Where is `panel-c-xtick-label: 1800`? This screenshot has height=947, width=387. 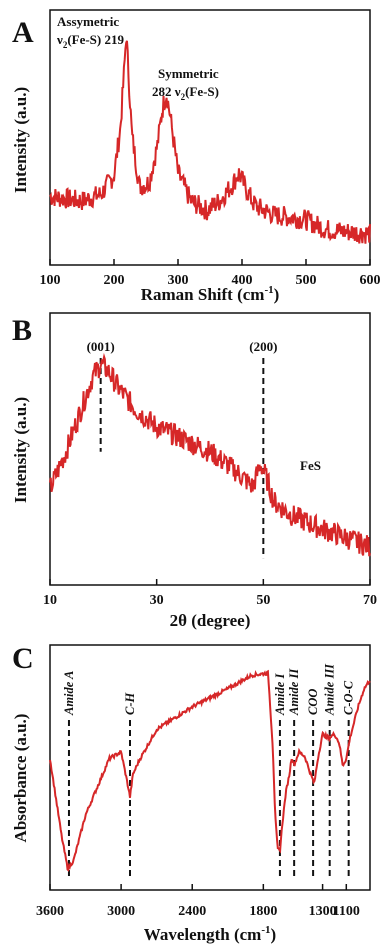 panel-c-xtick-label: 1800 is located at coordinates (263, 911).